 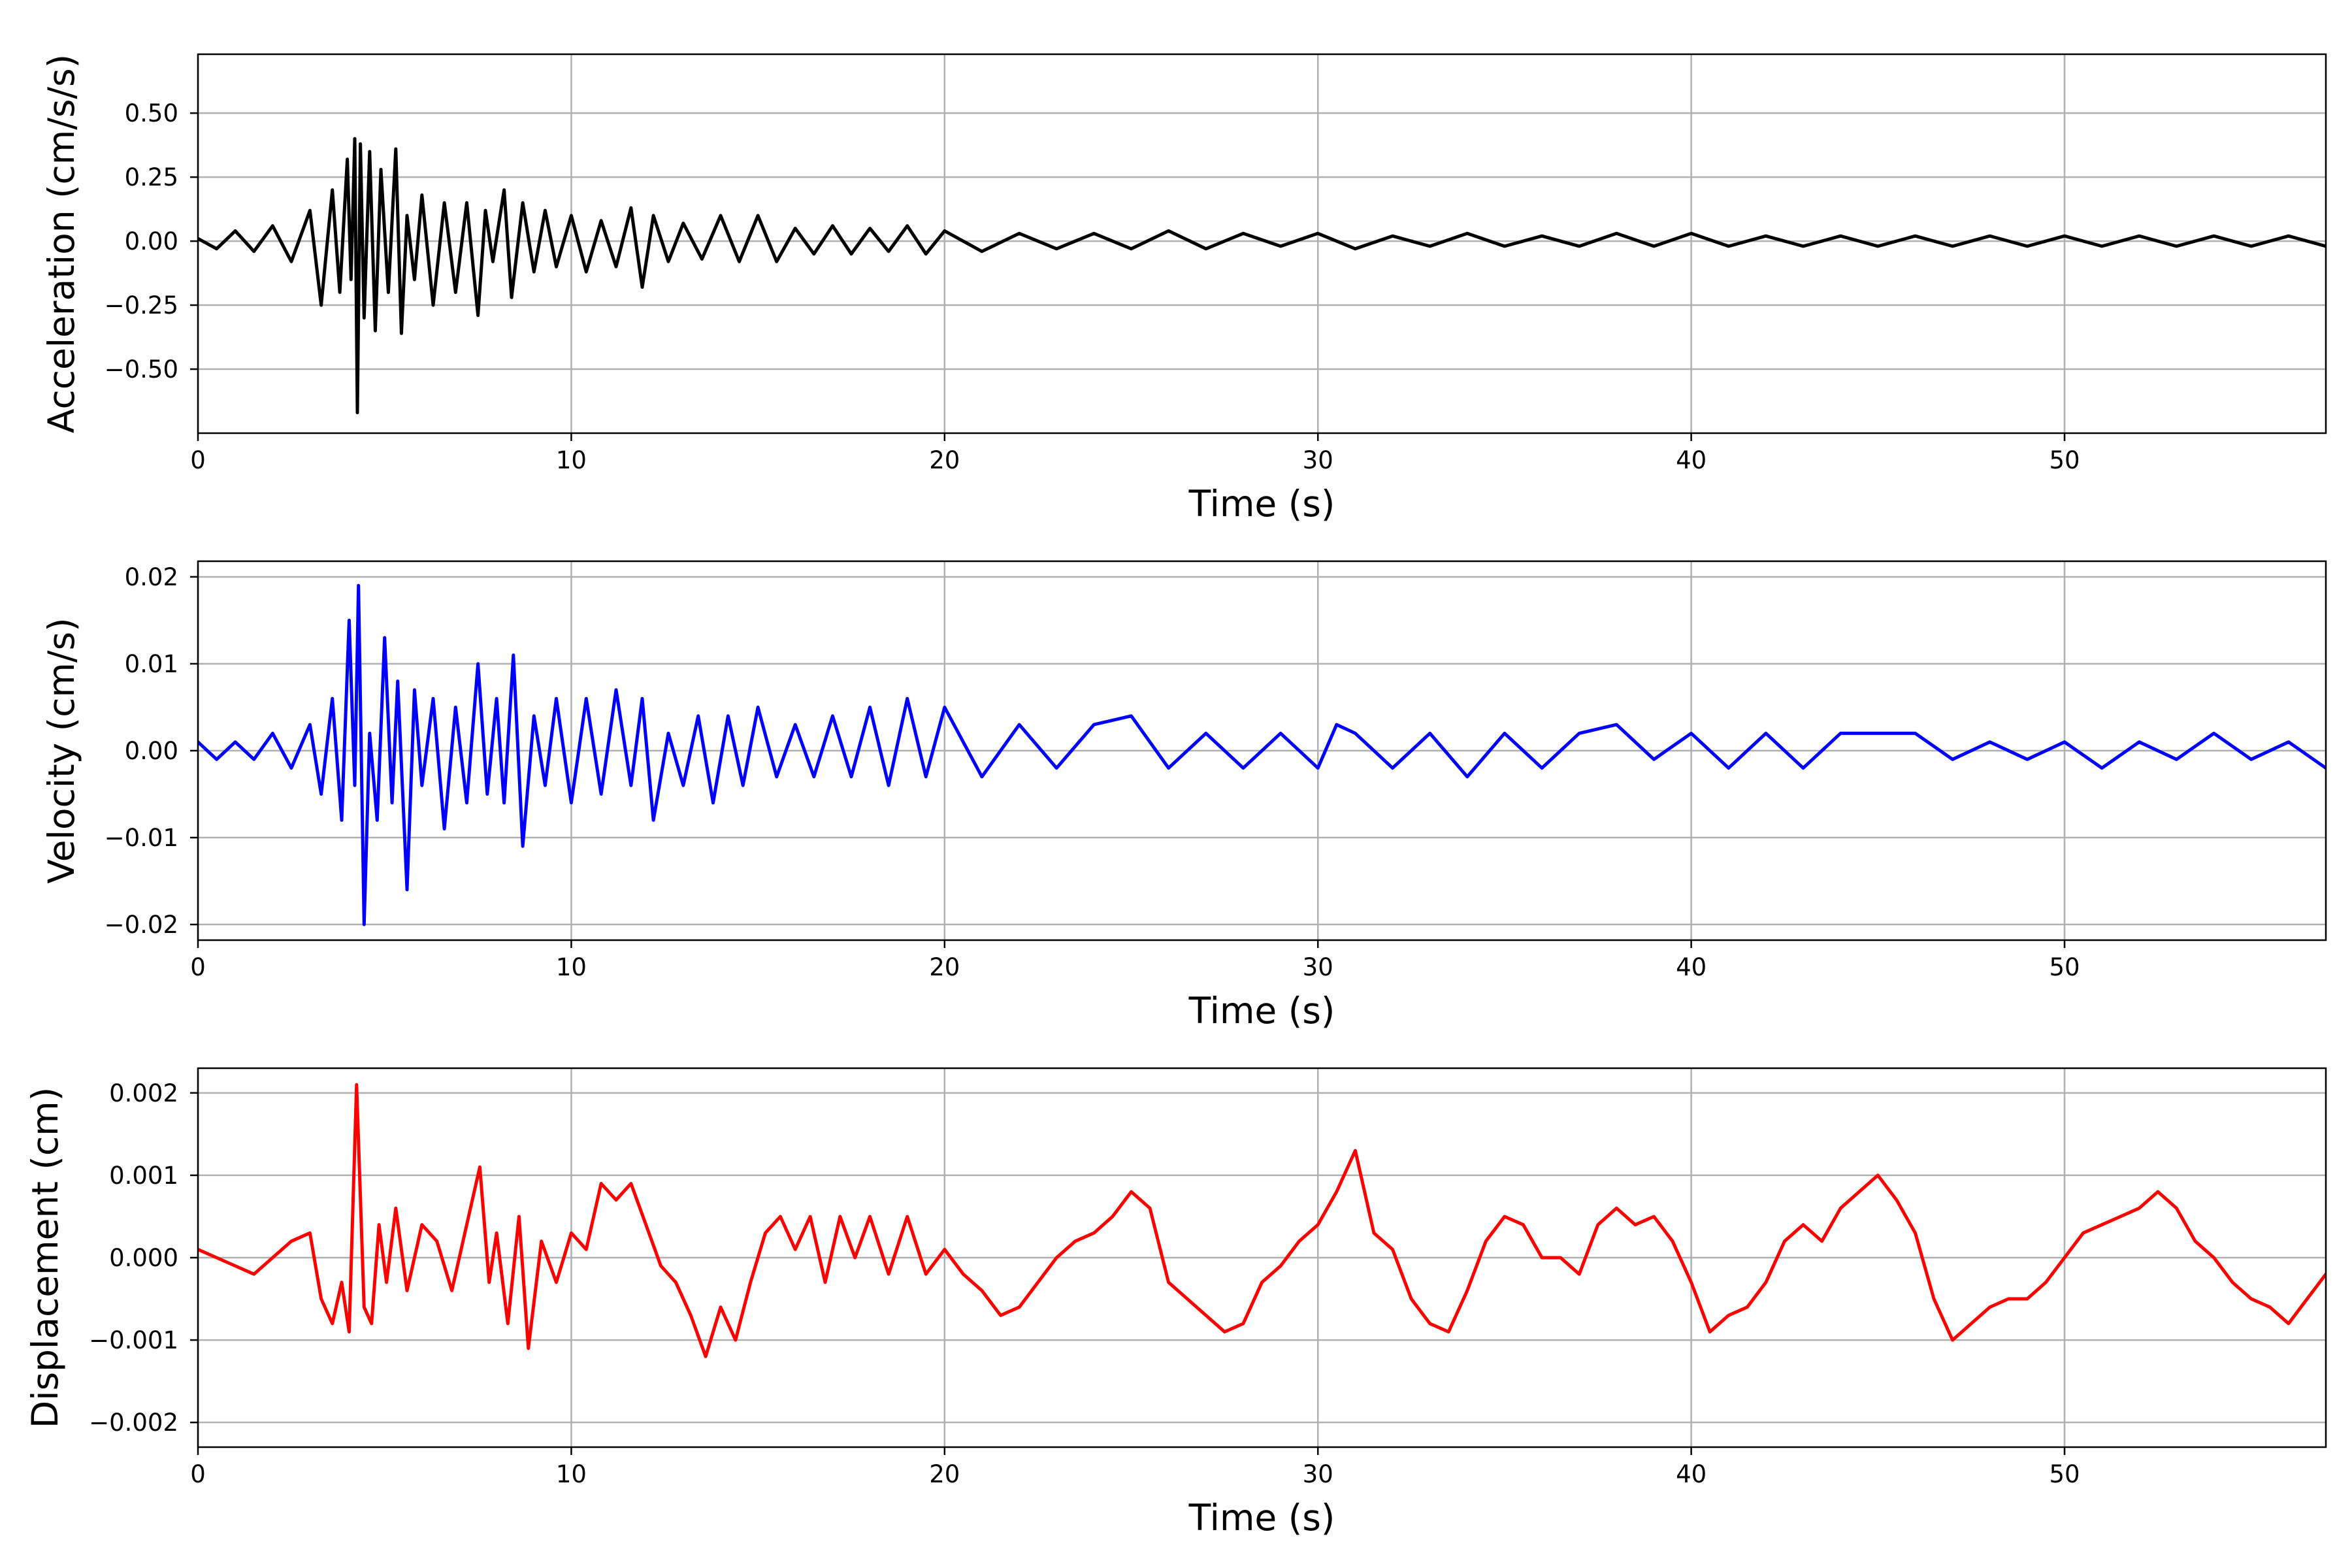 What do you see at coordinates (1691, 1474) in the screenshot?
I see `displacement-xtick-label-4: 40` at bounding box center [1691, 1474].